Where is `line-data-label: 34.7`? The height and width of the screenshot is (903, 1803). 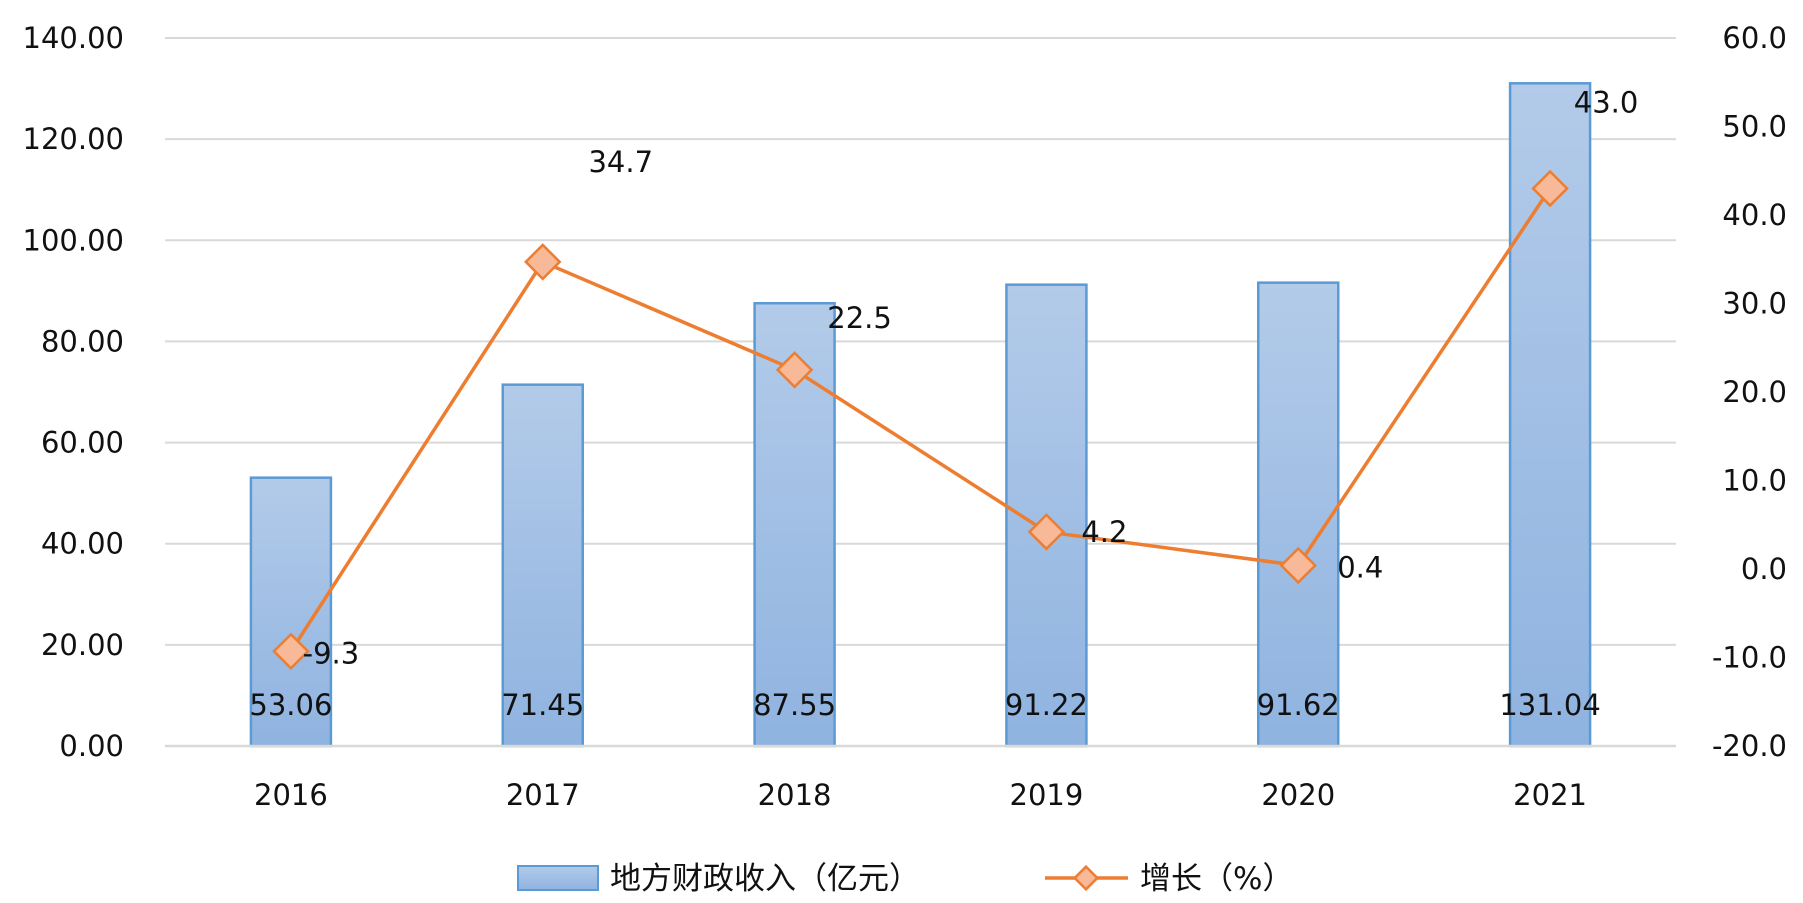 line-data-label: 34.7 is located at coordinates (620, 162).